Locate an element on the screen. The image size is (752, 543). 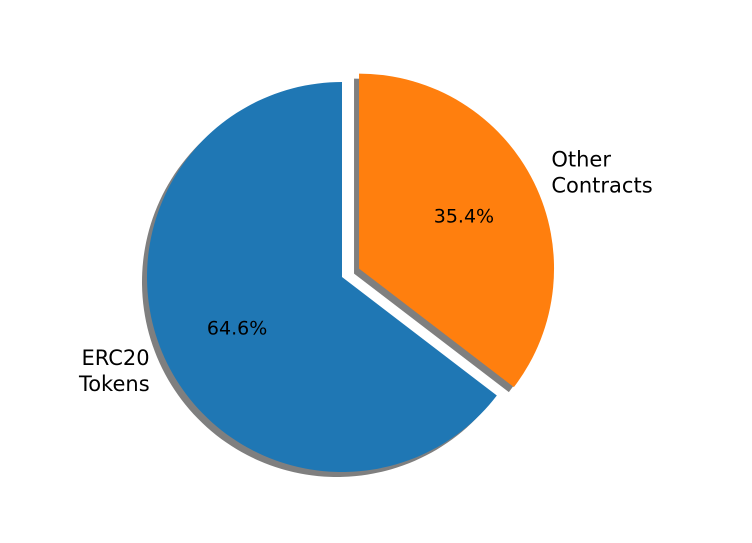
category-label-erc20-tokens: ERC20 Tokens is located at coordinates (114, 371).